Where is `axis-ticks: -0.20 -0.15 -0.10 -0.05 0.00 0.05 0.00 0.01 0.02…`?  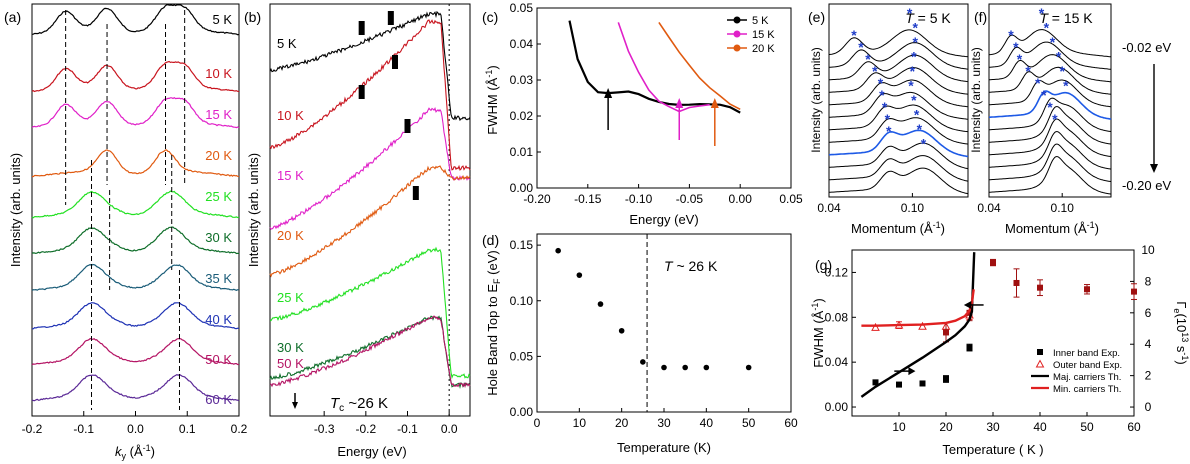 axis-ticks: -0.20 -0.15 -0.10 -0.05 0.00 0.05 0.00 0.01 0.02… is located at coordinates (656, 103).